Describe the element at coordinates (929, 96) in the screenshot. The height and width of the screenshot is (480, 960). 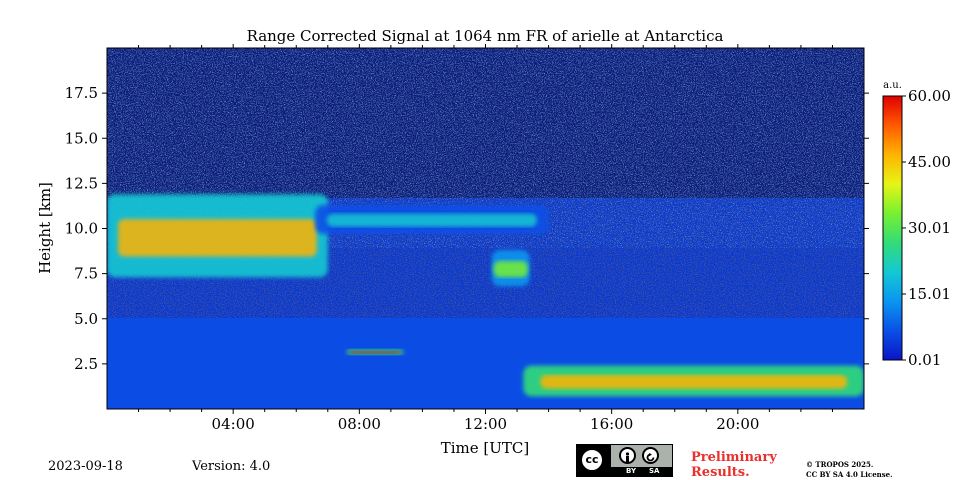
I see `colorbar-tick-label: 60.00` at that location.